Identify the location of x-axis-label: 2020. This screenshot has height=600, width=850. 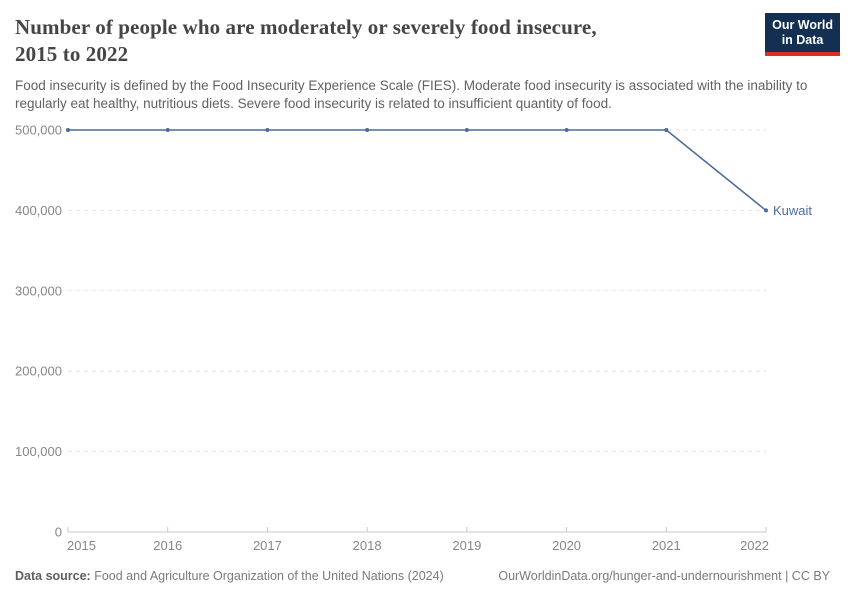
(566, 545).